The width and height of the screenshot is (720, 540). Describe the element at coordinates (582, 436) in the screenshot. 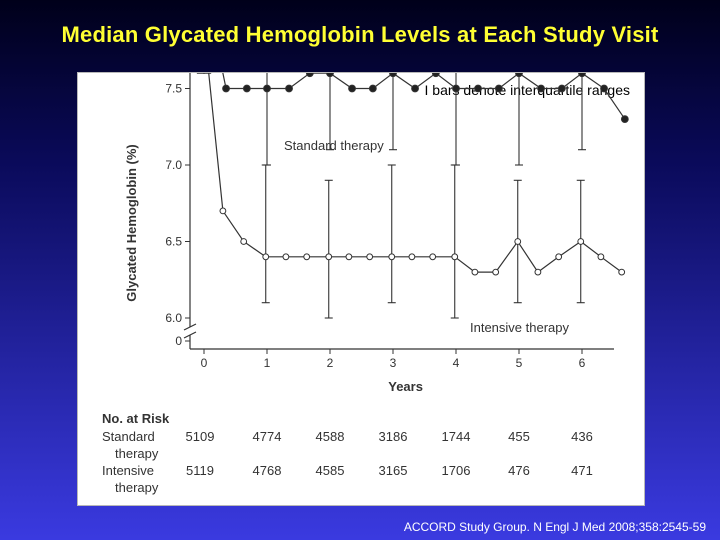

I see `risk-table-cell: 436` at that location.